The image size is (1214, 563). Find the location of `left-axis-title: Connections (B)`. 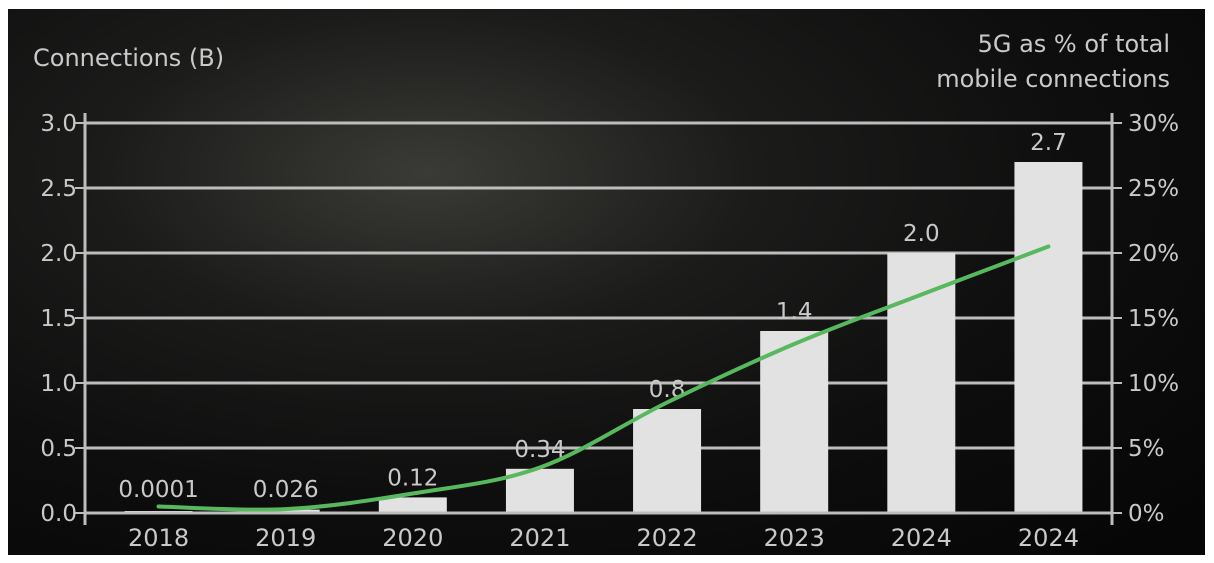

left-axis-title: Connections (B) is located at coordinates (128, 58).